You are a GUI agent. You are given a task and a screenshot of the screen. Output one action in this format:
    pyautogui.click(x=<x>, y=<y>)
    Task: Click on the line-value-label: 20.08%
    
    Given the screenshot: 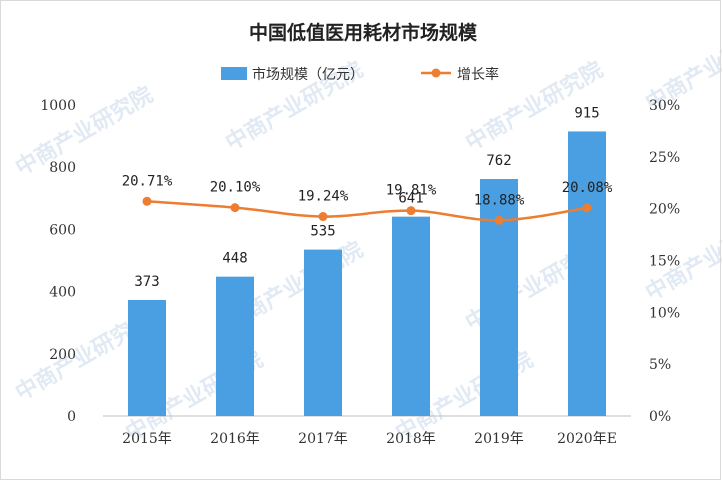 What is the action you would take?
    pyautogui.click(x=587, y=188)
    